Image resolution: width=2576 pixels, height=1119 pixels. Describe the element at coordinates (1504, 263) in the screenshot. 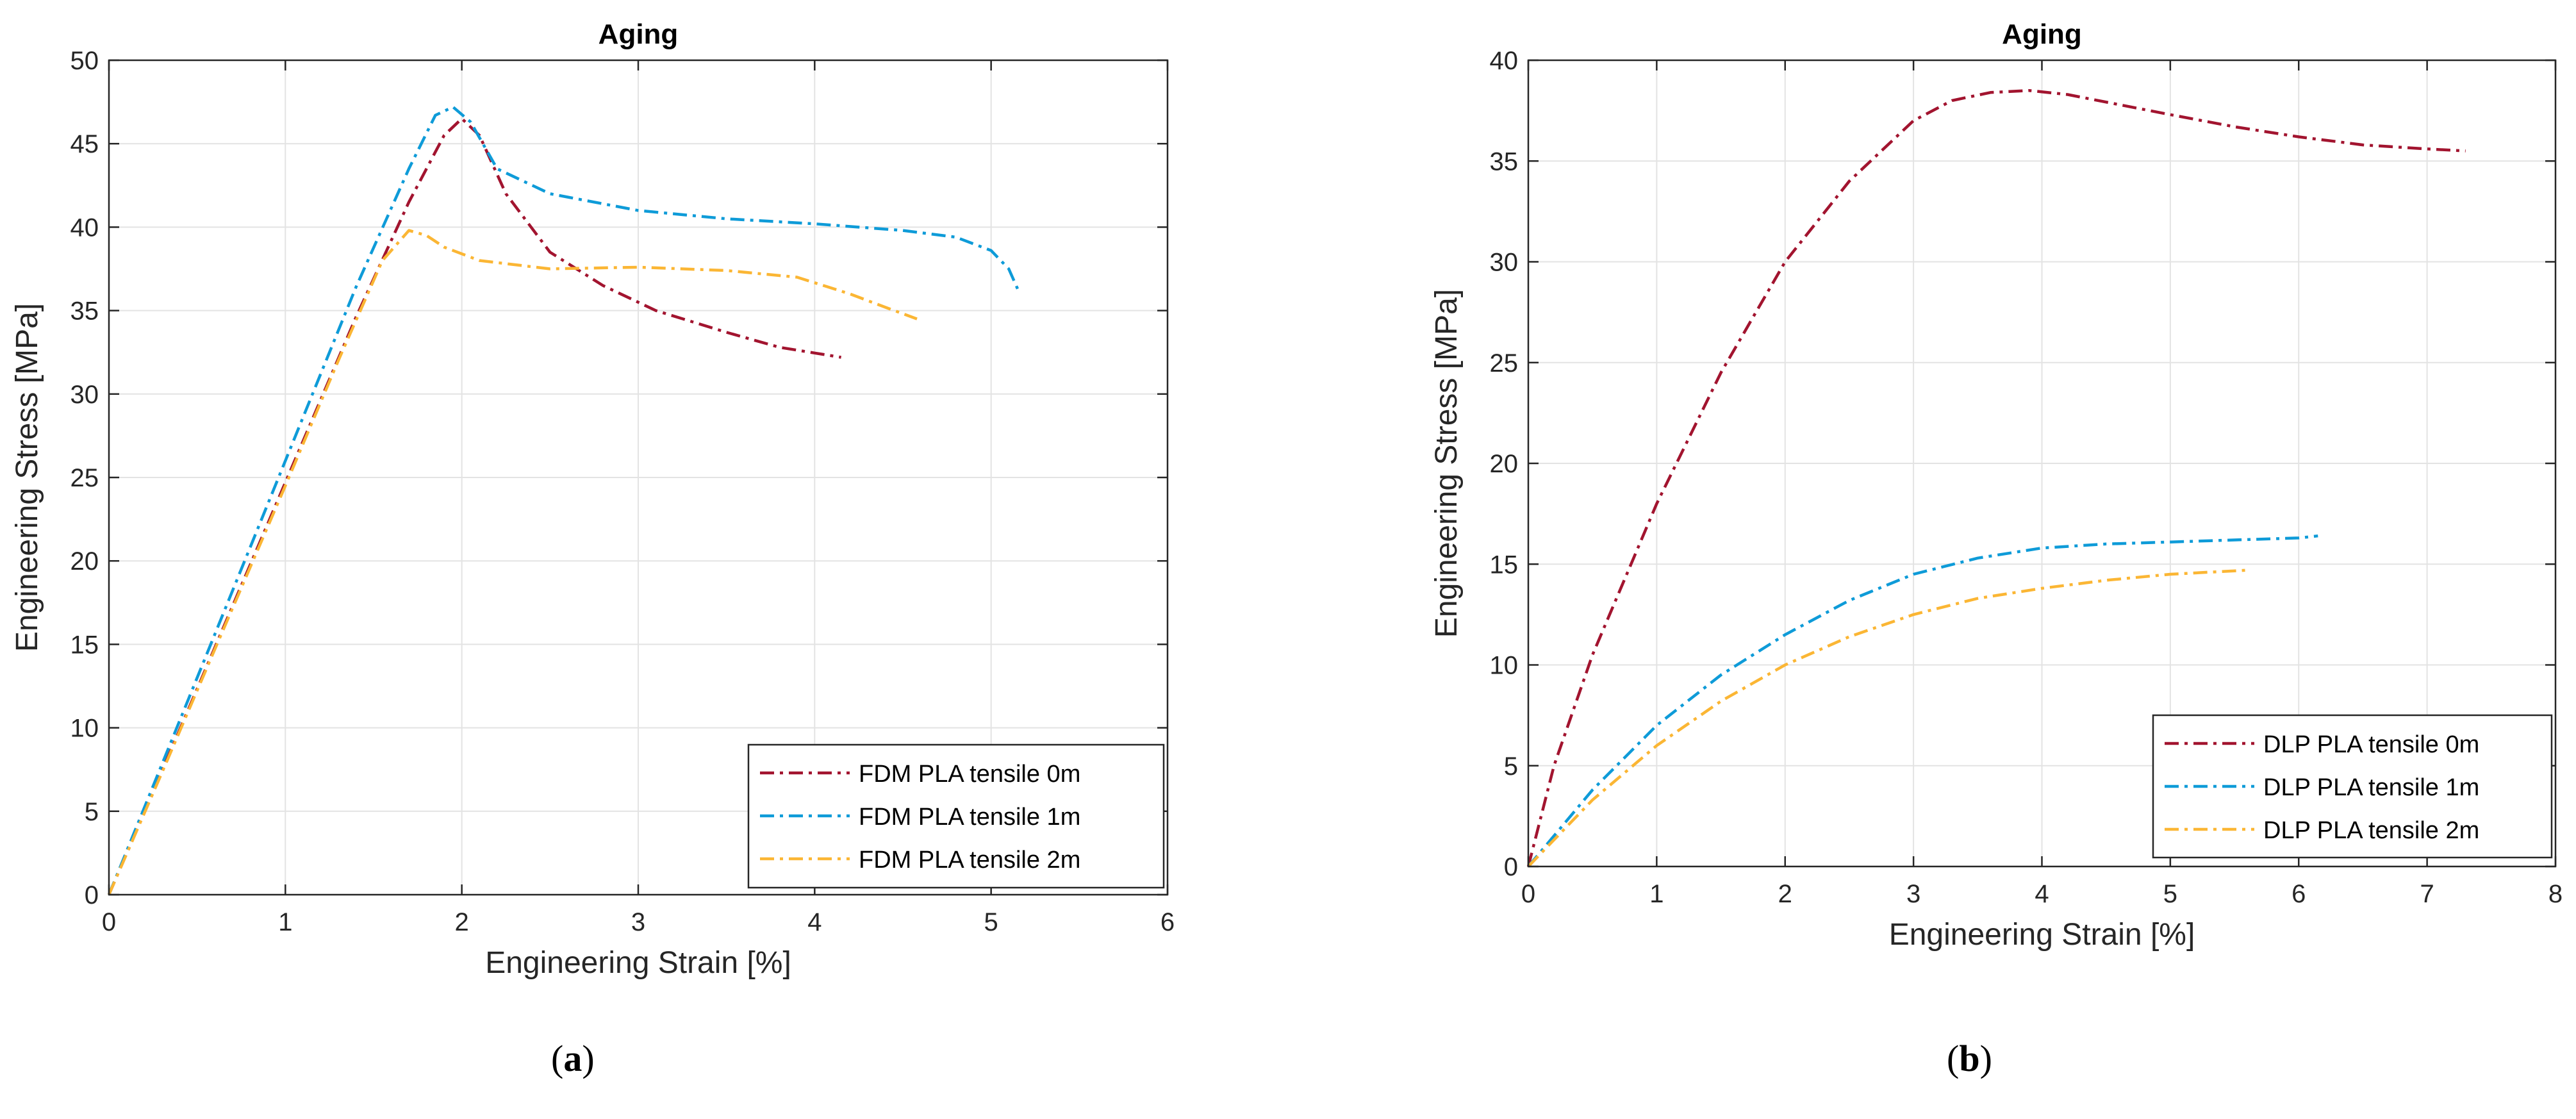

I see `y-tick-label-b: 30` at that location.